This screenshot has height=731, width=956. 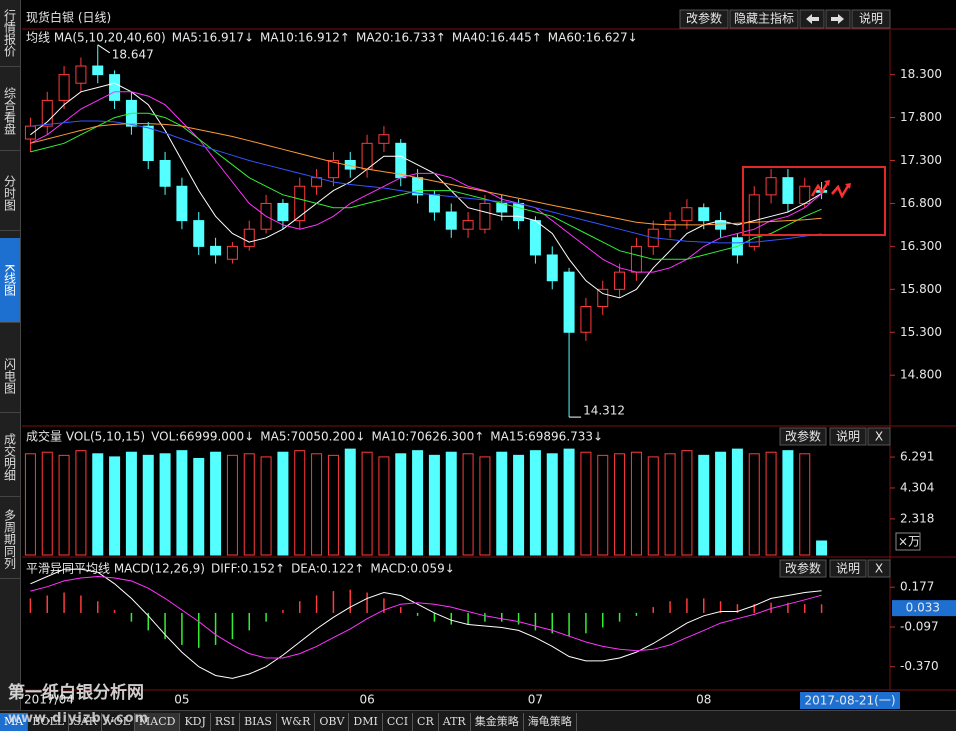 What do you see at coordinates (258, 721) in the screenshot?
I see `bottom-tab: BIAS` at bounding box center [258, 721].